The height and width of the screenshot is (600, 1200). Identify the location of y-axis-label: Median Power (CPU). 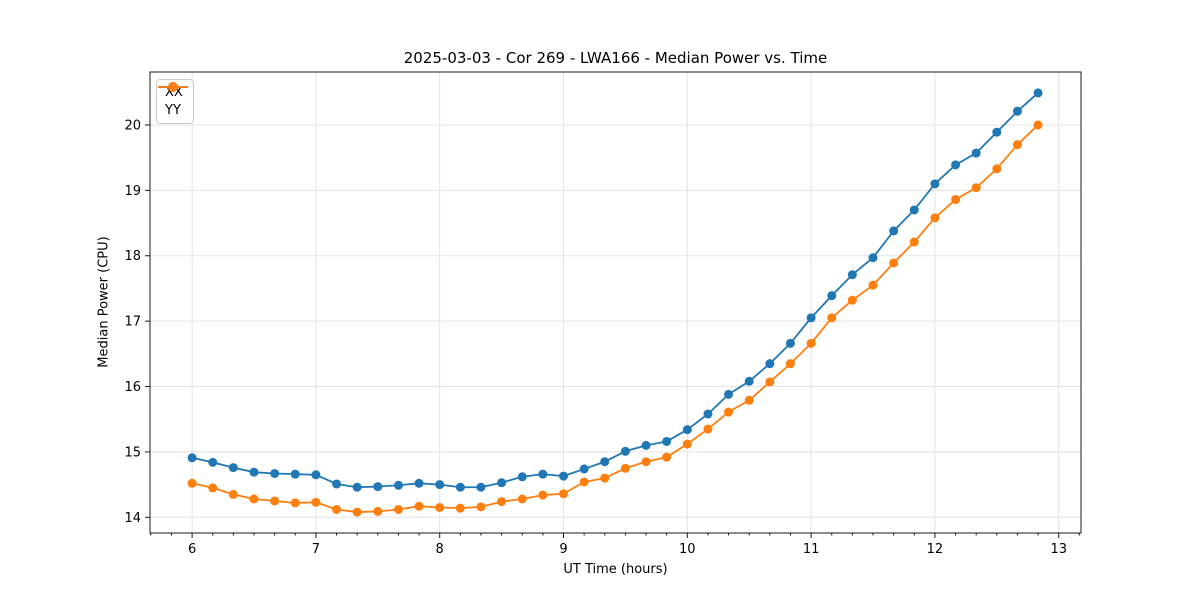
(104, 302).